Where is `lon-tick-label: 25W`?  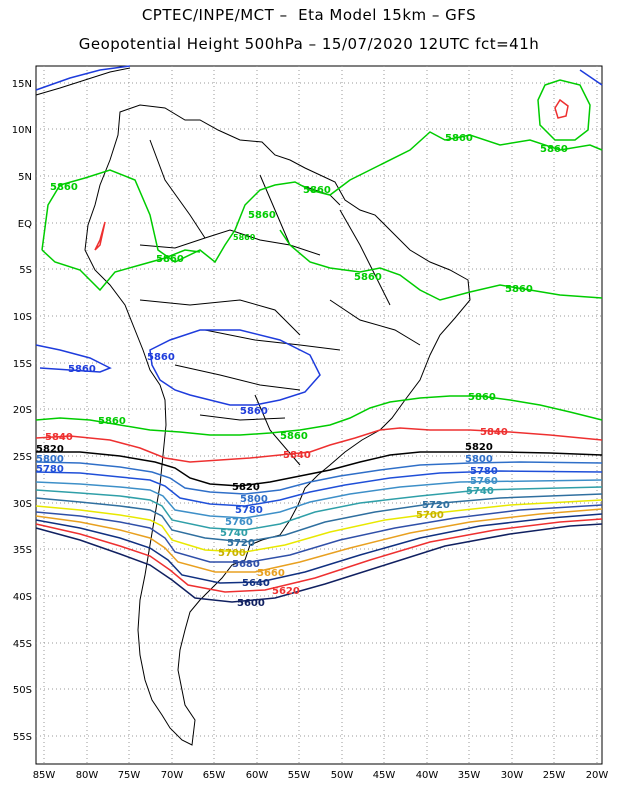 lon-tick-label: 25W is located at coordinates (554, 775).